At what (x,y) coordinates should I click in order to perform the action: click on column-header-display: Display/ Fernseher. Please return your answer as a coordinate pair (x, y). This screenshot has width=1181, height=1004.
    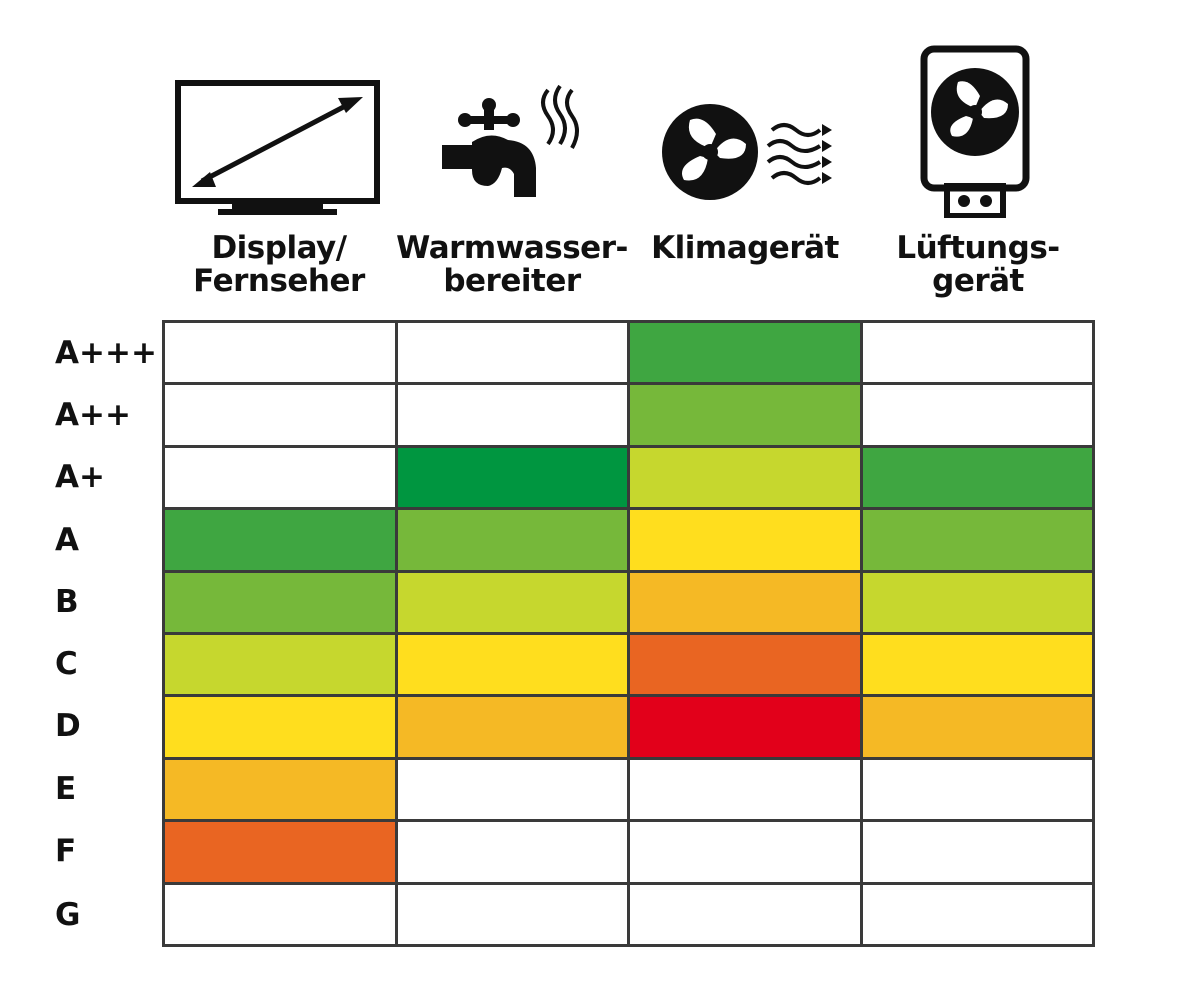
    Looking at the image, I should click on (279, 265).